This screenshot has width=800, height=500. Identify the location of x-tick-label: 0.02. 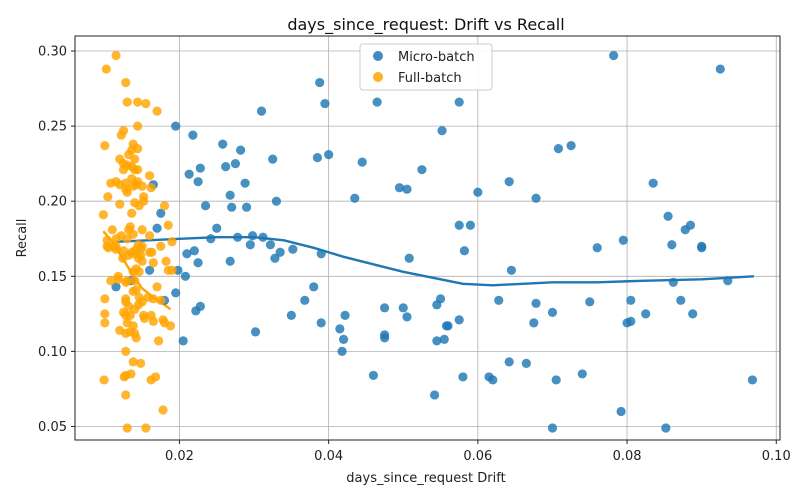
(179, 456).